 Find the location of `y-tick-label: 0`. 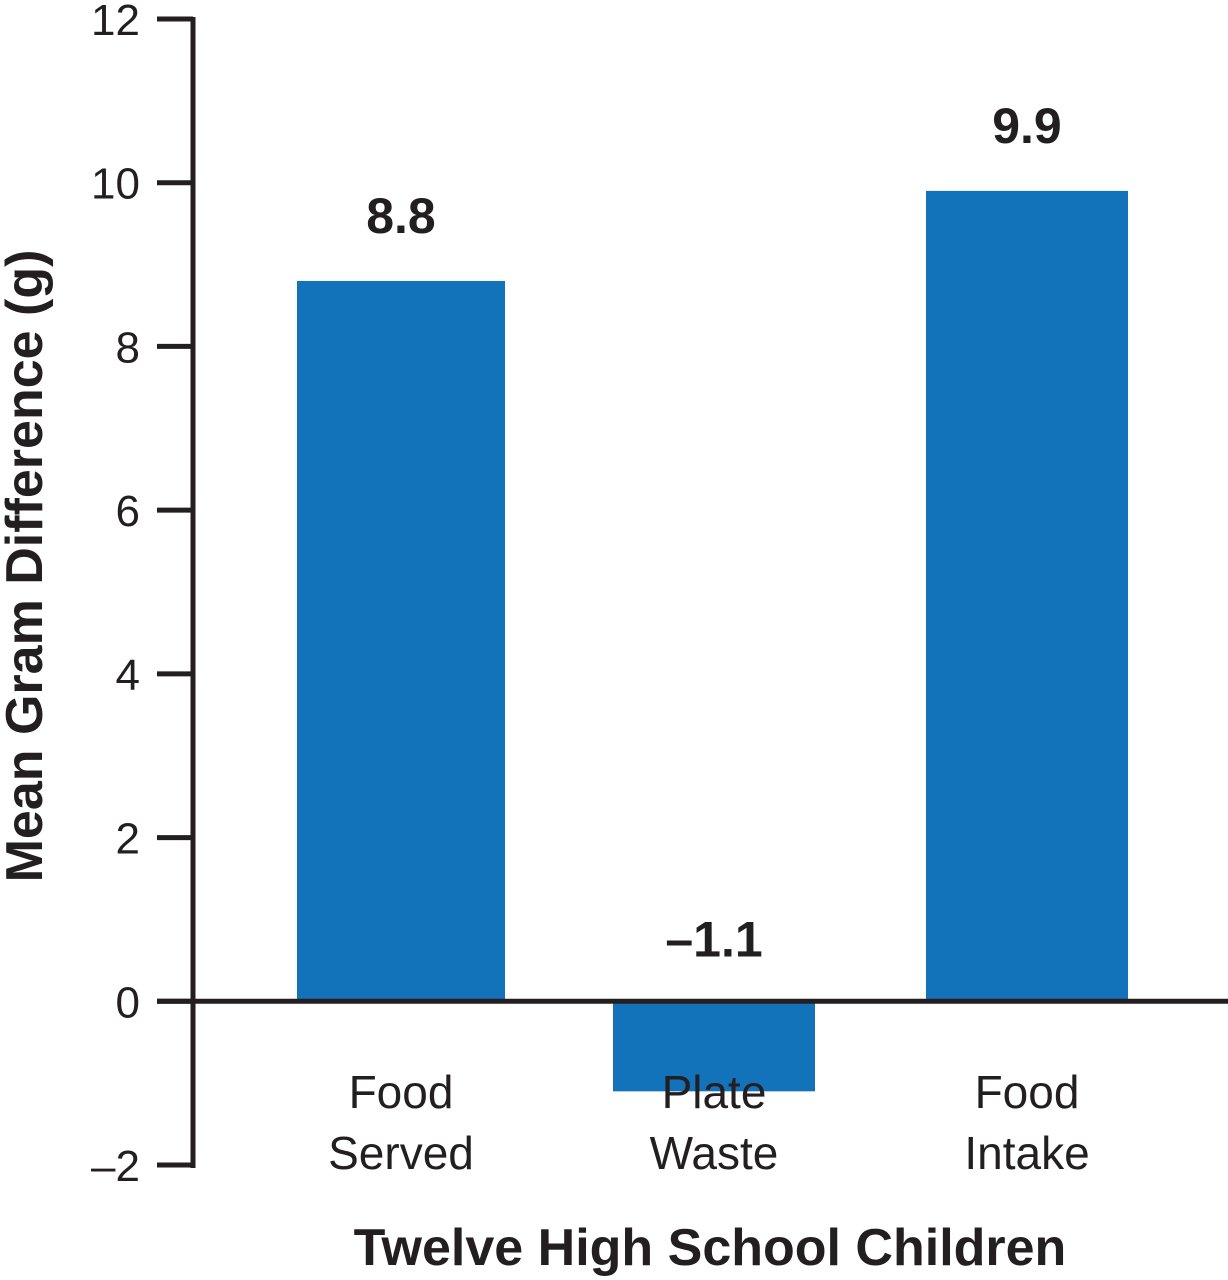

y-tick-label: 0 is located at coordinates (128, 1002).